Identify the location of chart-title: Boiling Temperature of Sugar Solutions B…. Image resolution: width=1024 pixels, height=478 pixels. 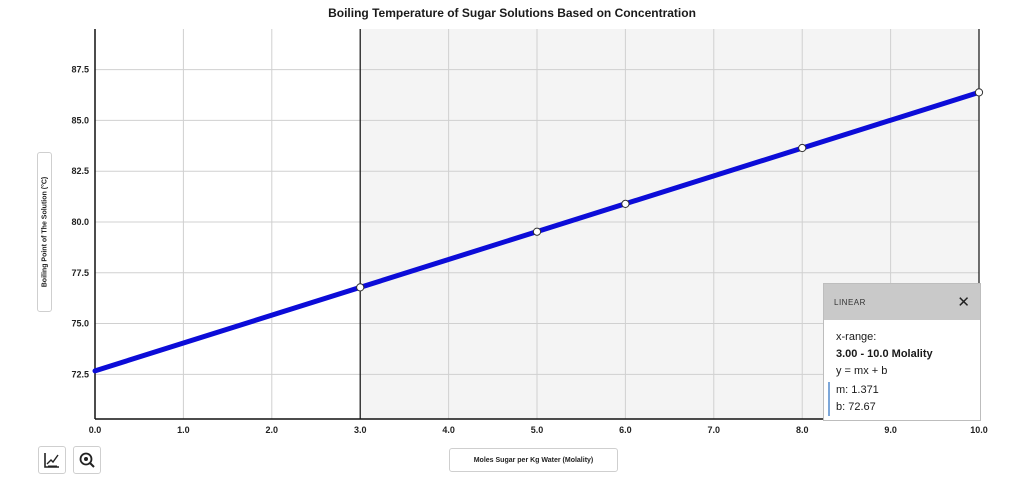
(512, 13).